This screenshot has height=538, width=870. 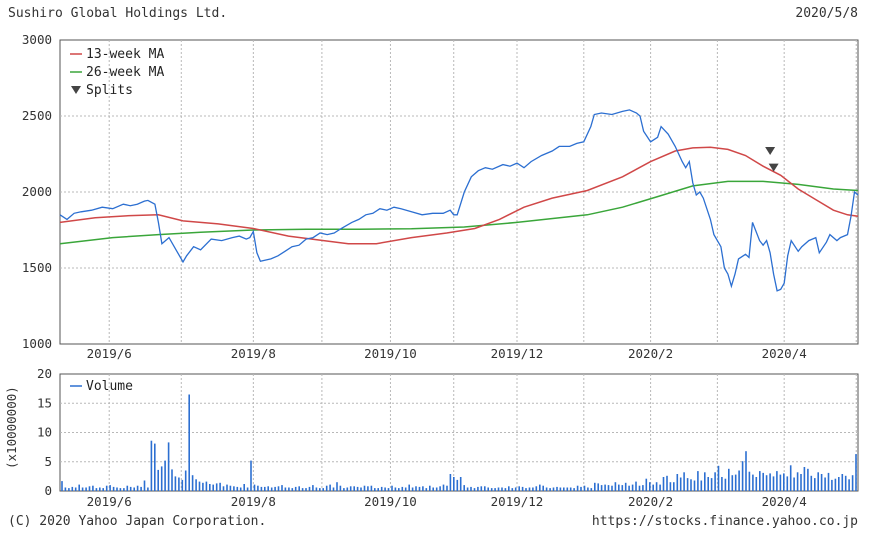 I want to click on volume-x-tick-label: 2020/2, so click(x=650, y=501).